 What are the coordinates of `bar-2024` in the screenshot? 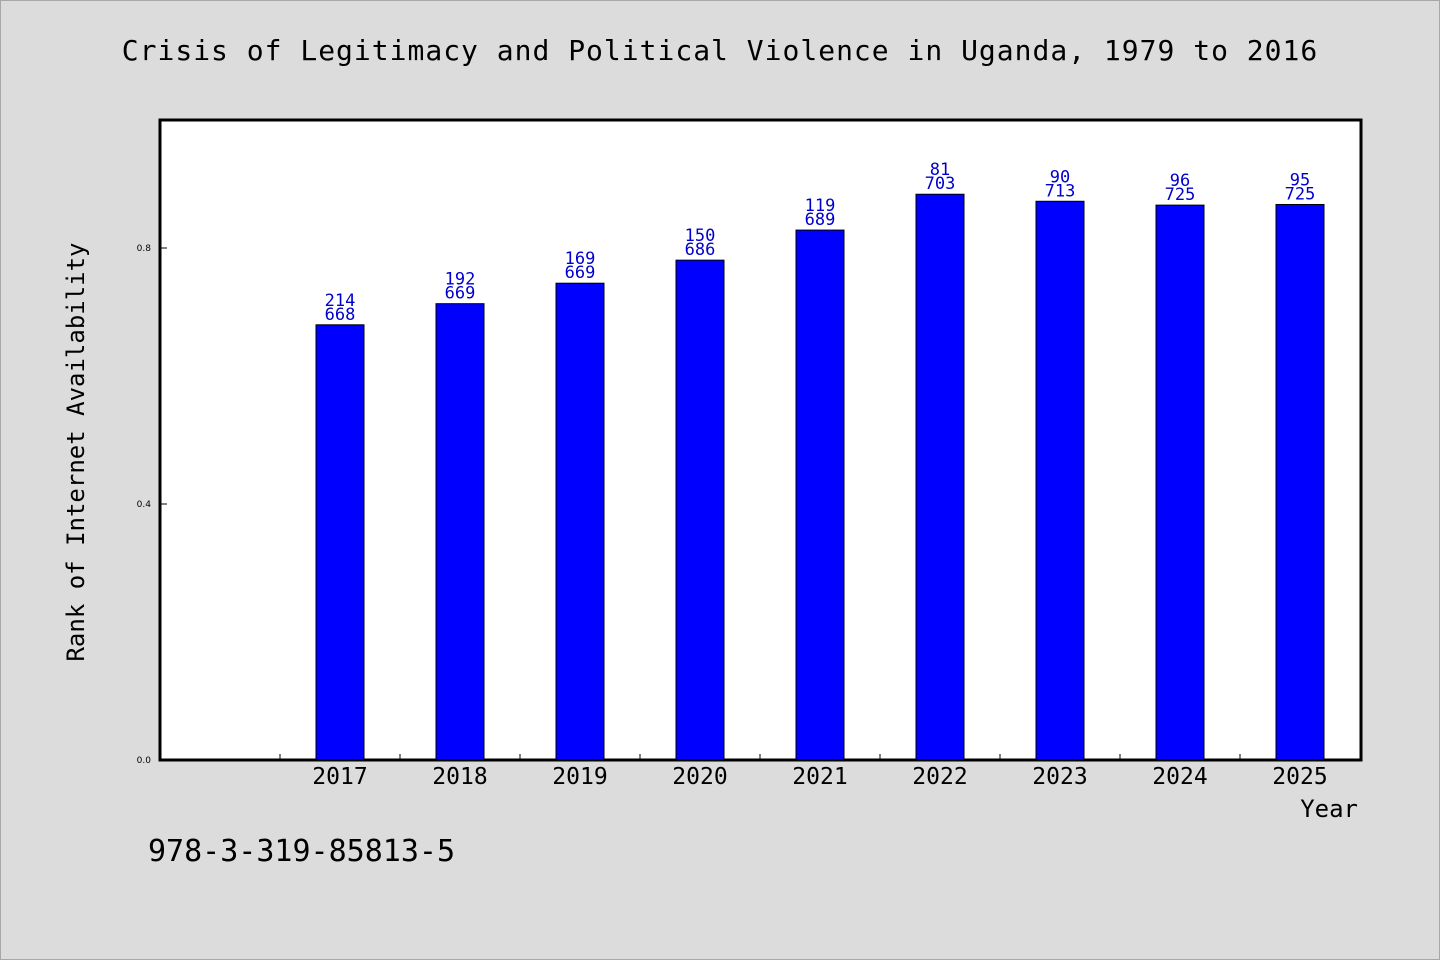 It's located at (1180, 482).